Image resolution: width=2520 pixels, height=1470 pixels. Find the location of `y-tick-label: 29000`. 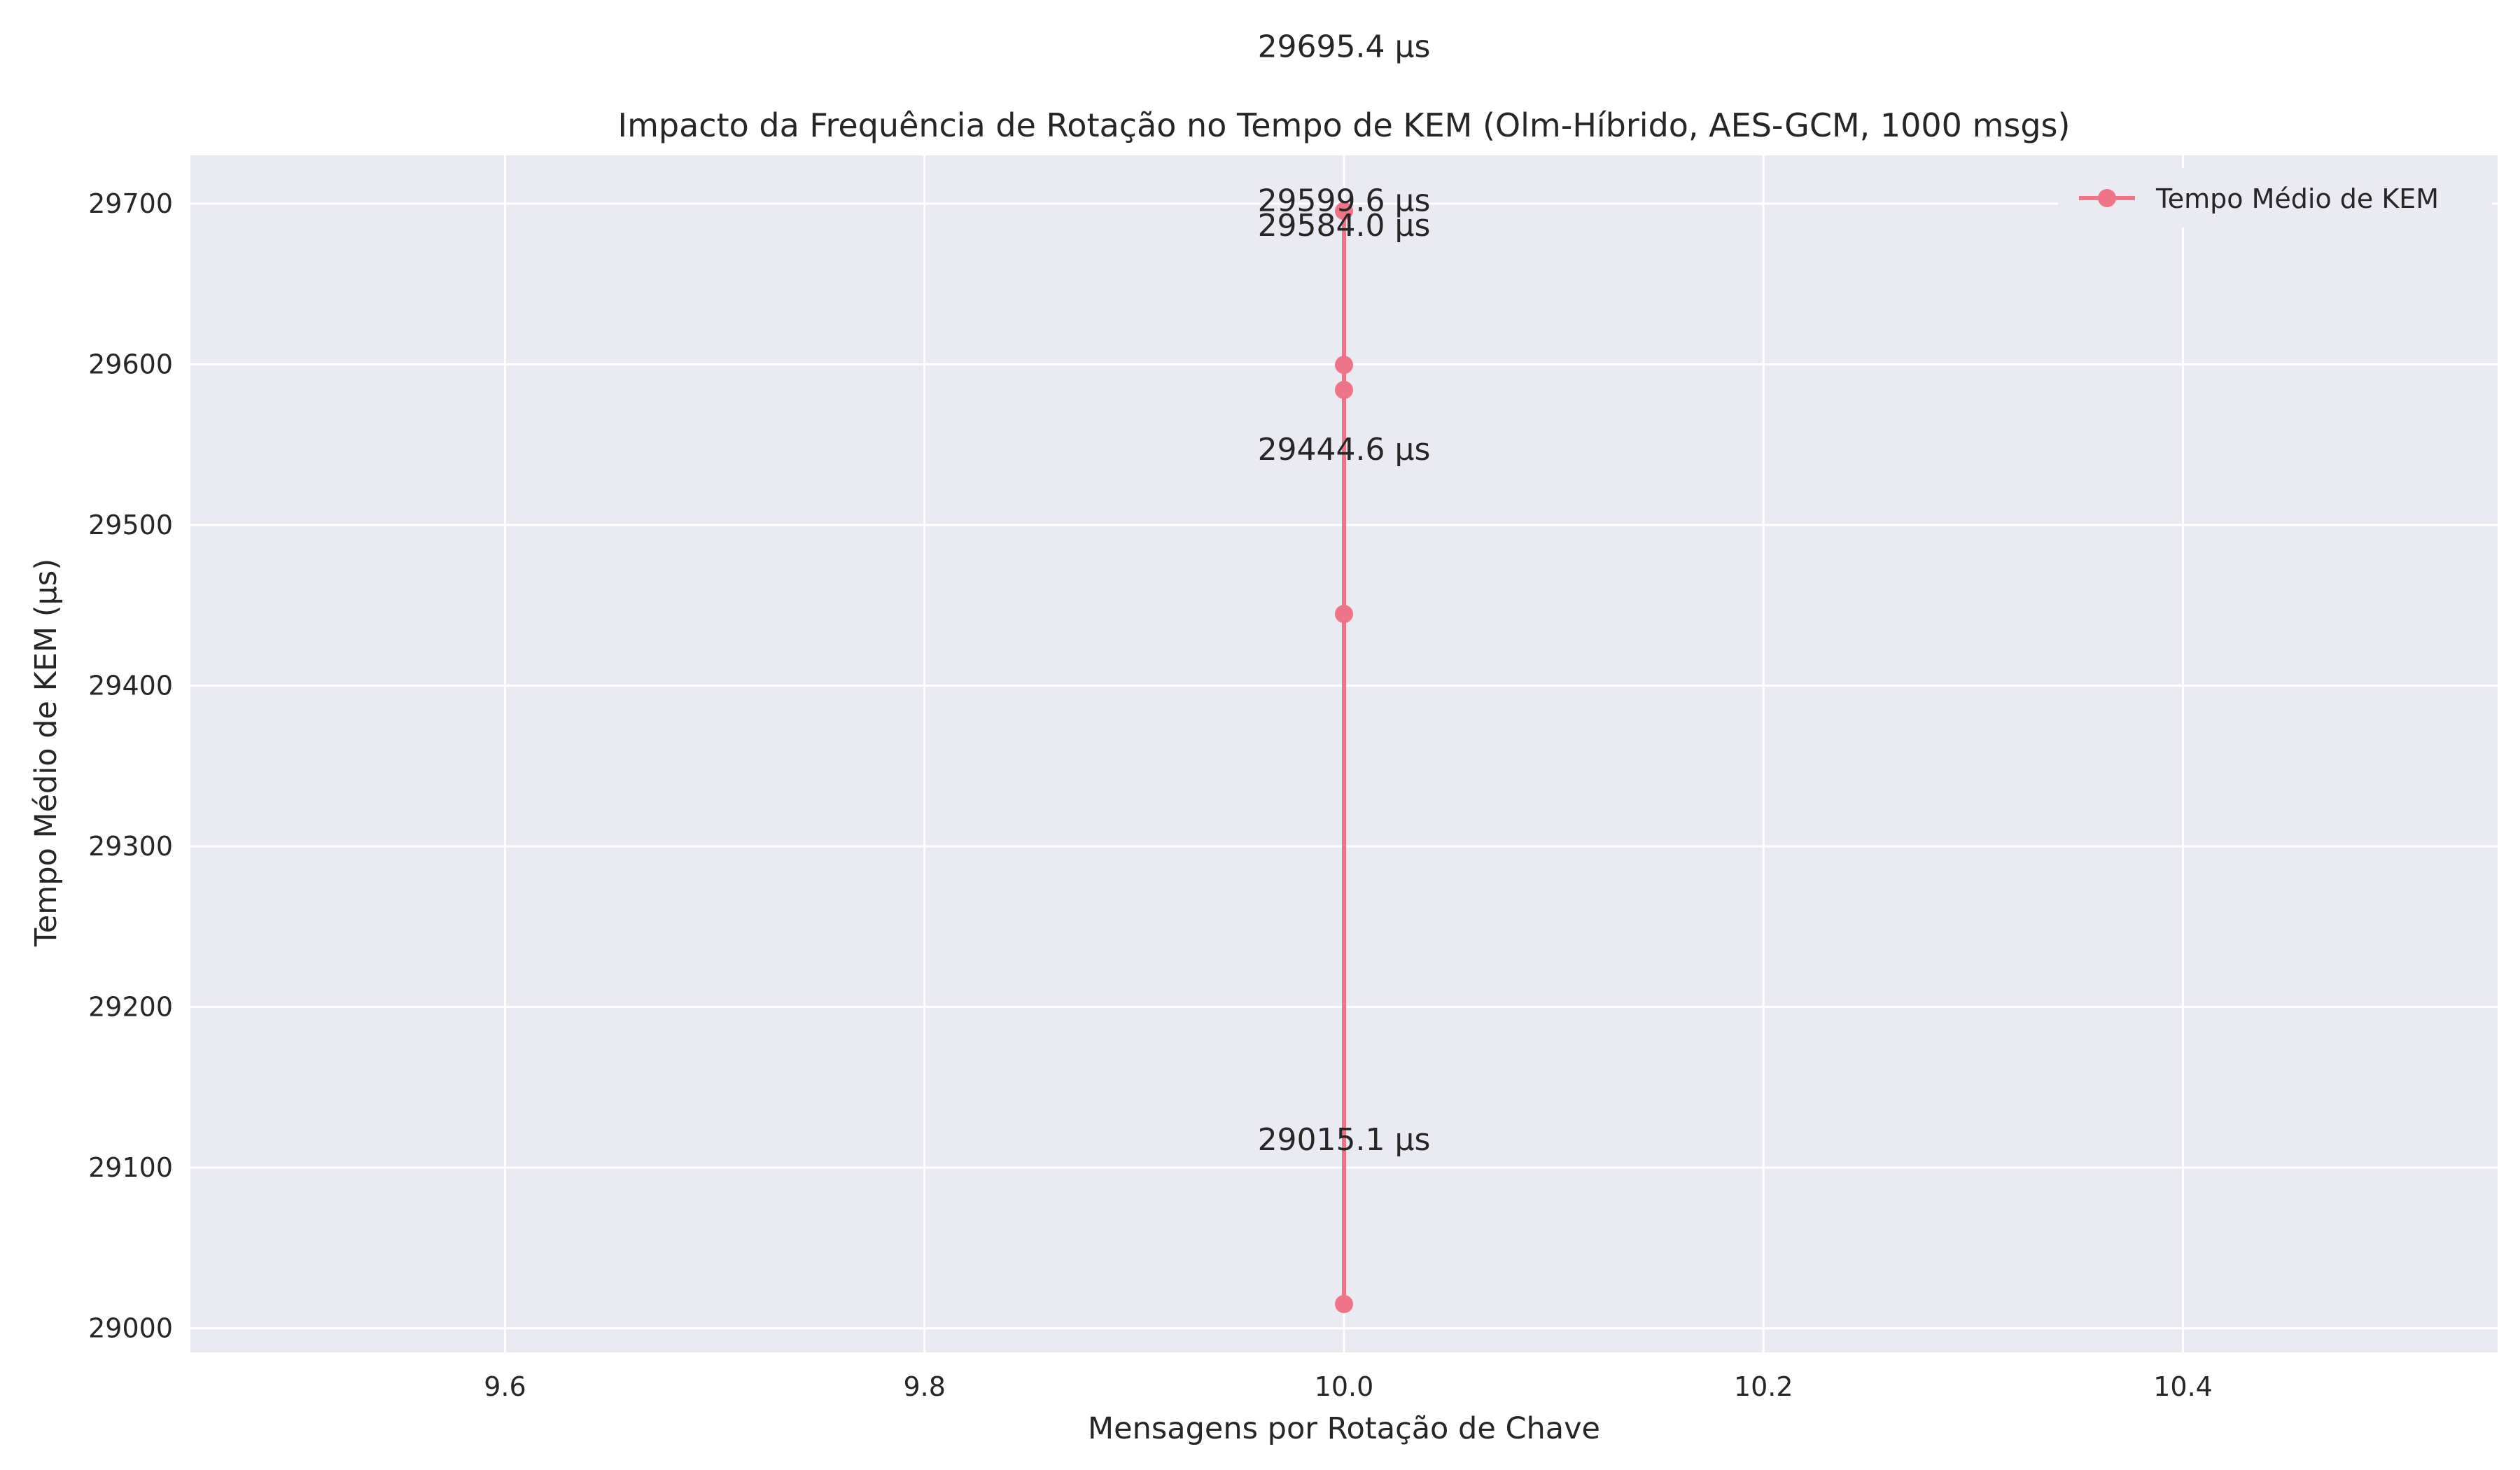

y-tick-label: 29000 is located at coordinates (130, 1328).